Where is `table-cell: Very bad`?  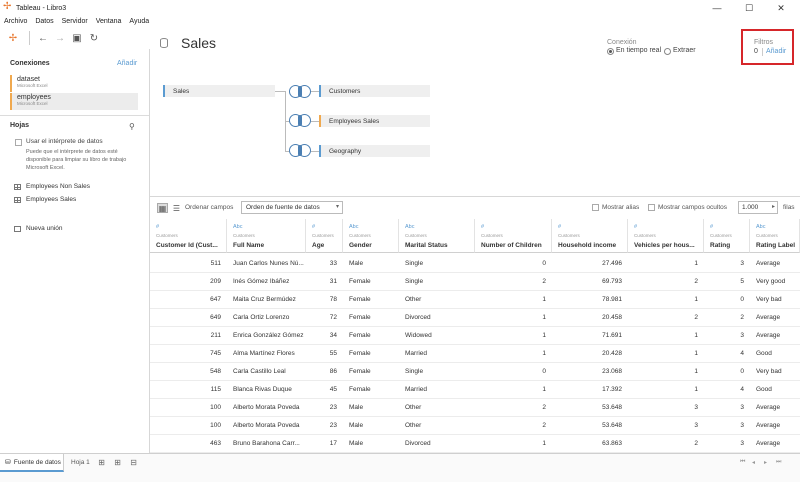 table-cell: Very bad is located at coordinates (769, 299).